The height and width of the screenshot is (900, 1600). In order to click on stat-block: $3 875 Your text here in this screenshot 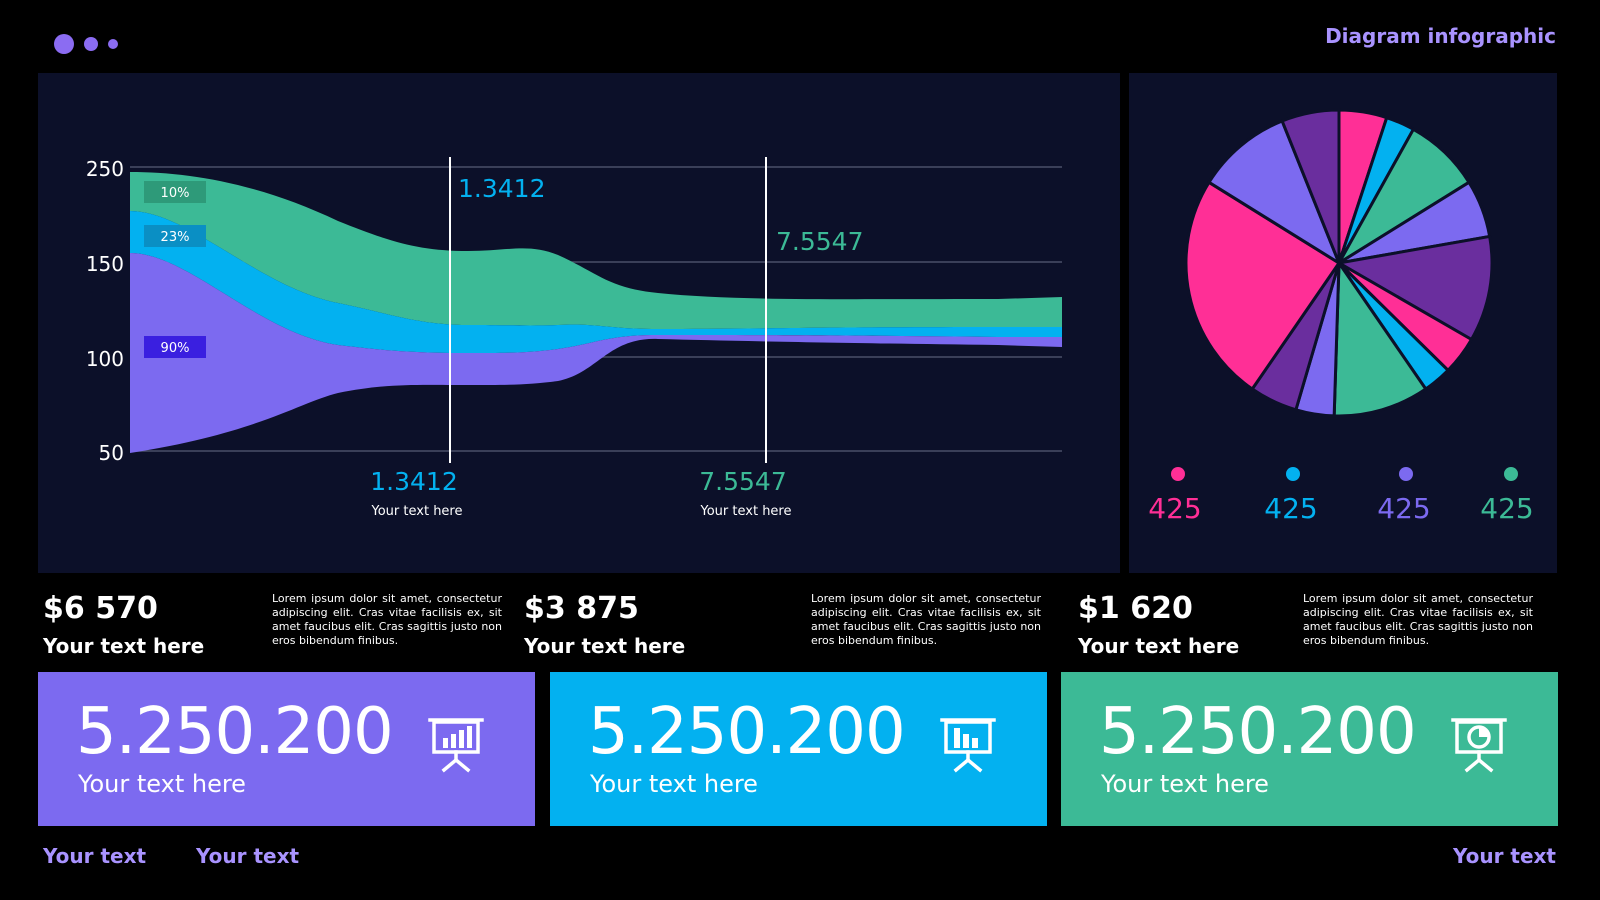, I will do `click(605, 625)`.